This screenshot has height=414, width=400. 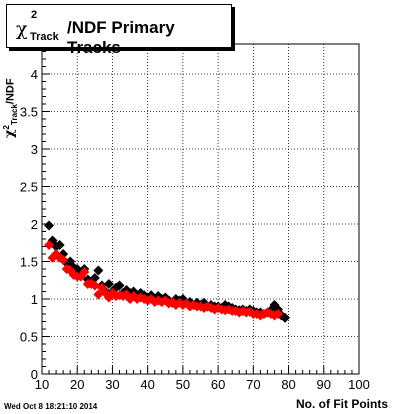 What do you see at coordinates (22, 29) in the screenshot?
I see `title-symbol: χ` at bounding box center [22, 29].